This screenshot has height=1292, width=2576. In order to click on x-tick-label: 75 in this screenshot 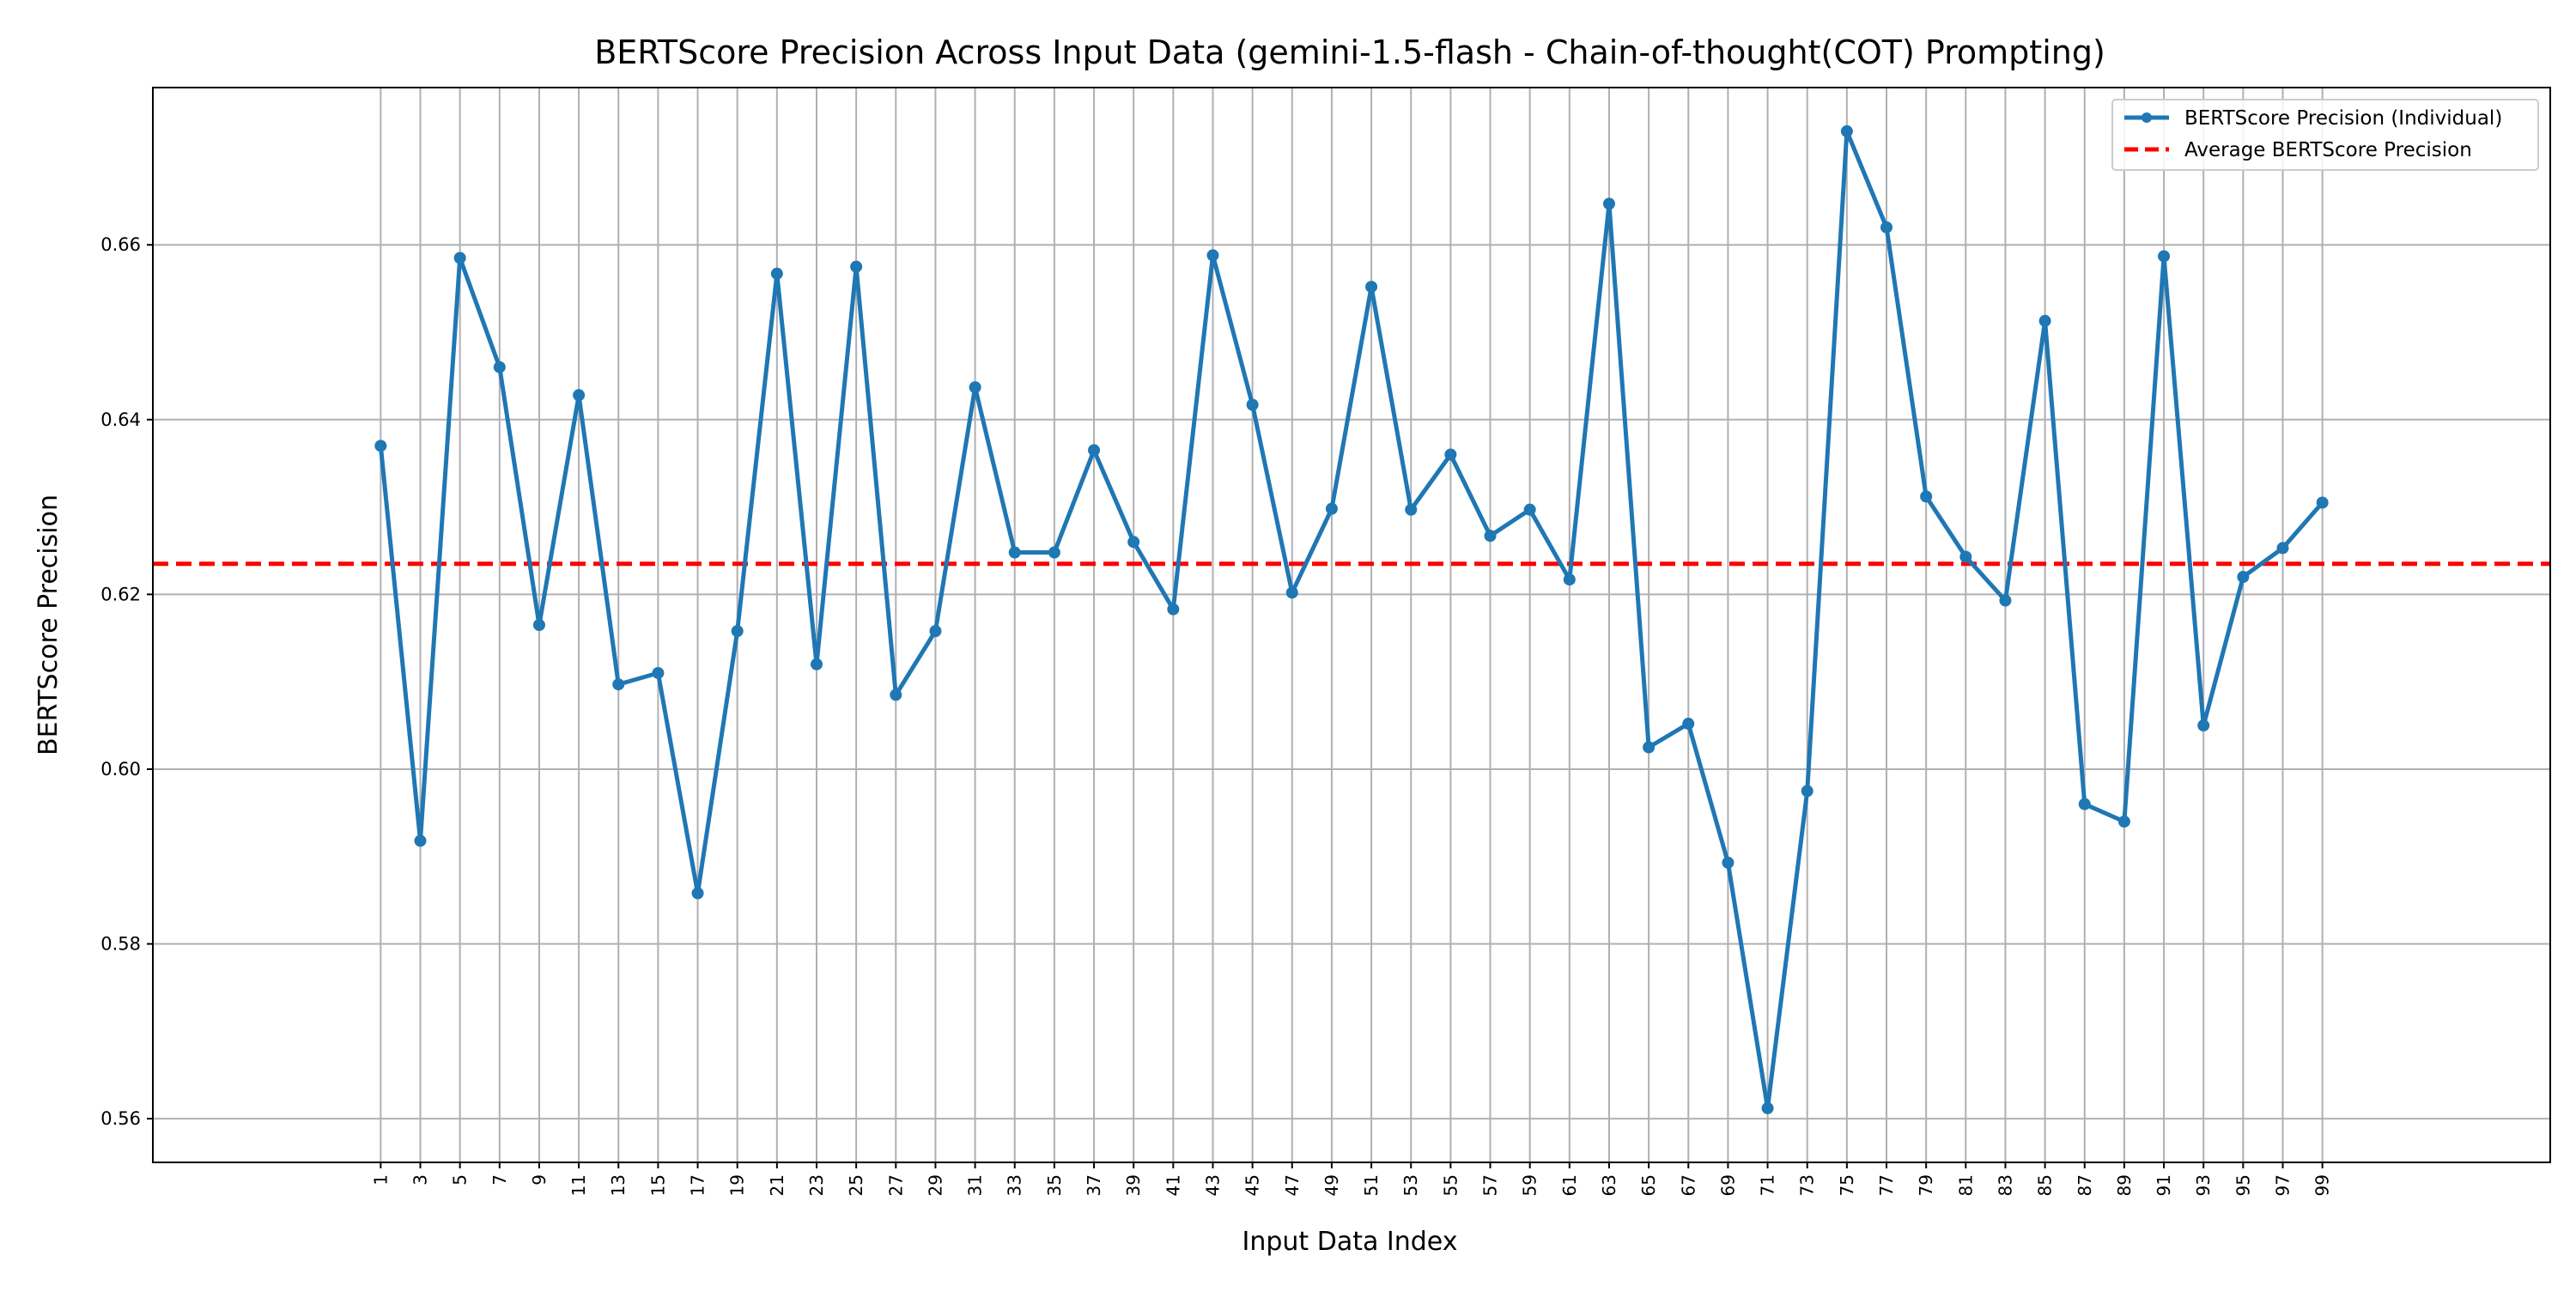, I will do `click(1847, 1185)`.